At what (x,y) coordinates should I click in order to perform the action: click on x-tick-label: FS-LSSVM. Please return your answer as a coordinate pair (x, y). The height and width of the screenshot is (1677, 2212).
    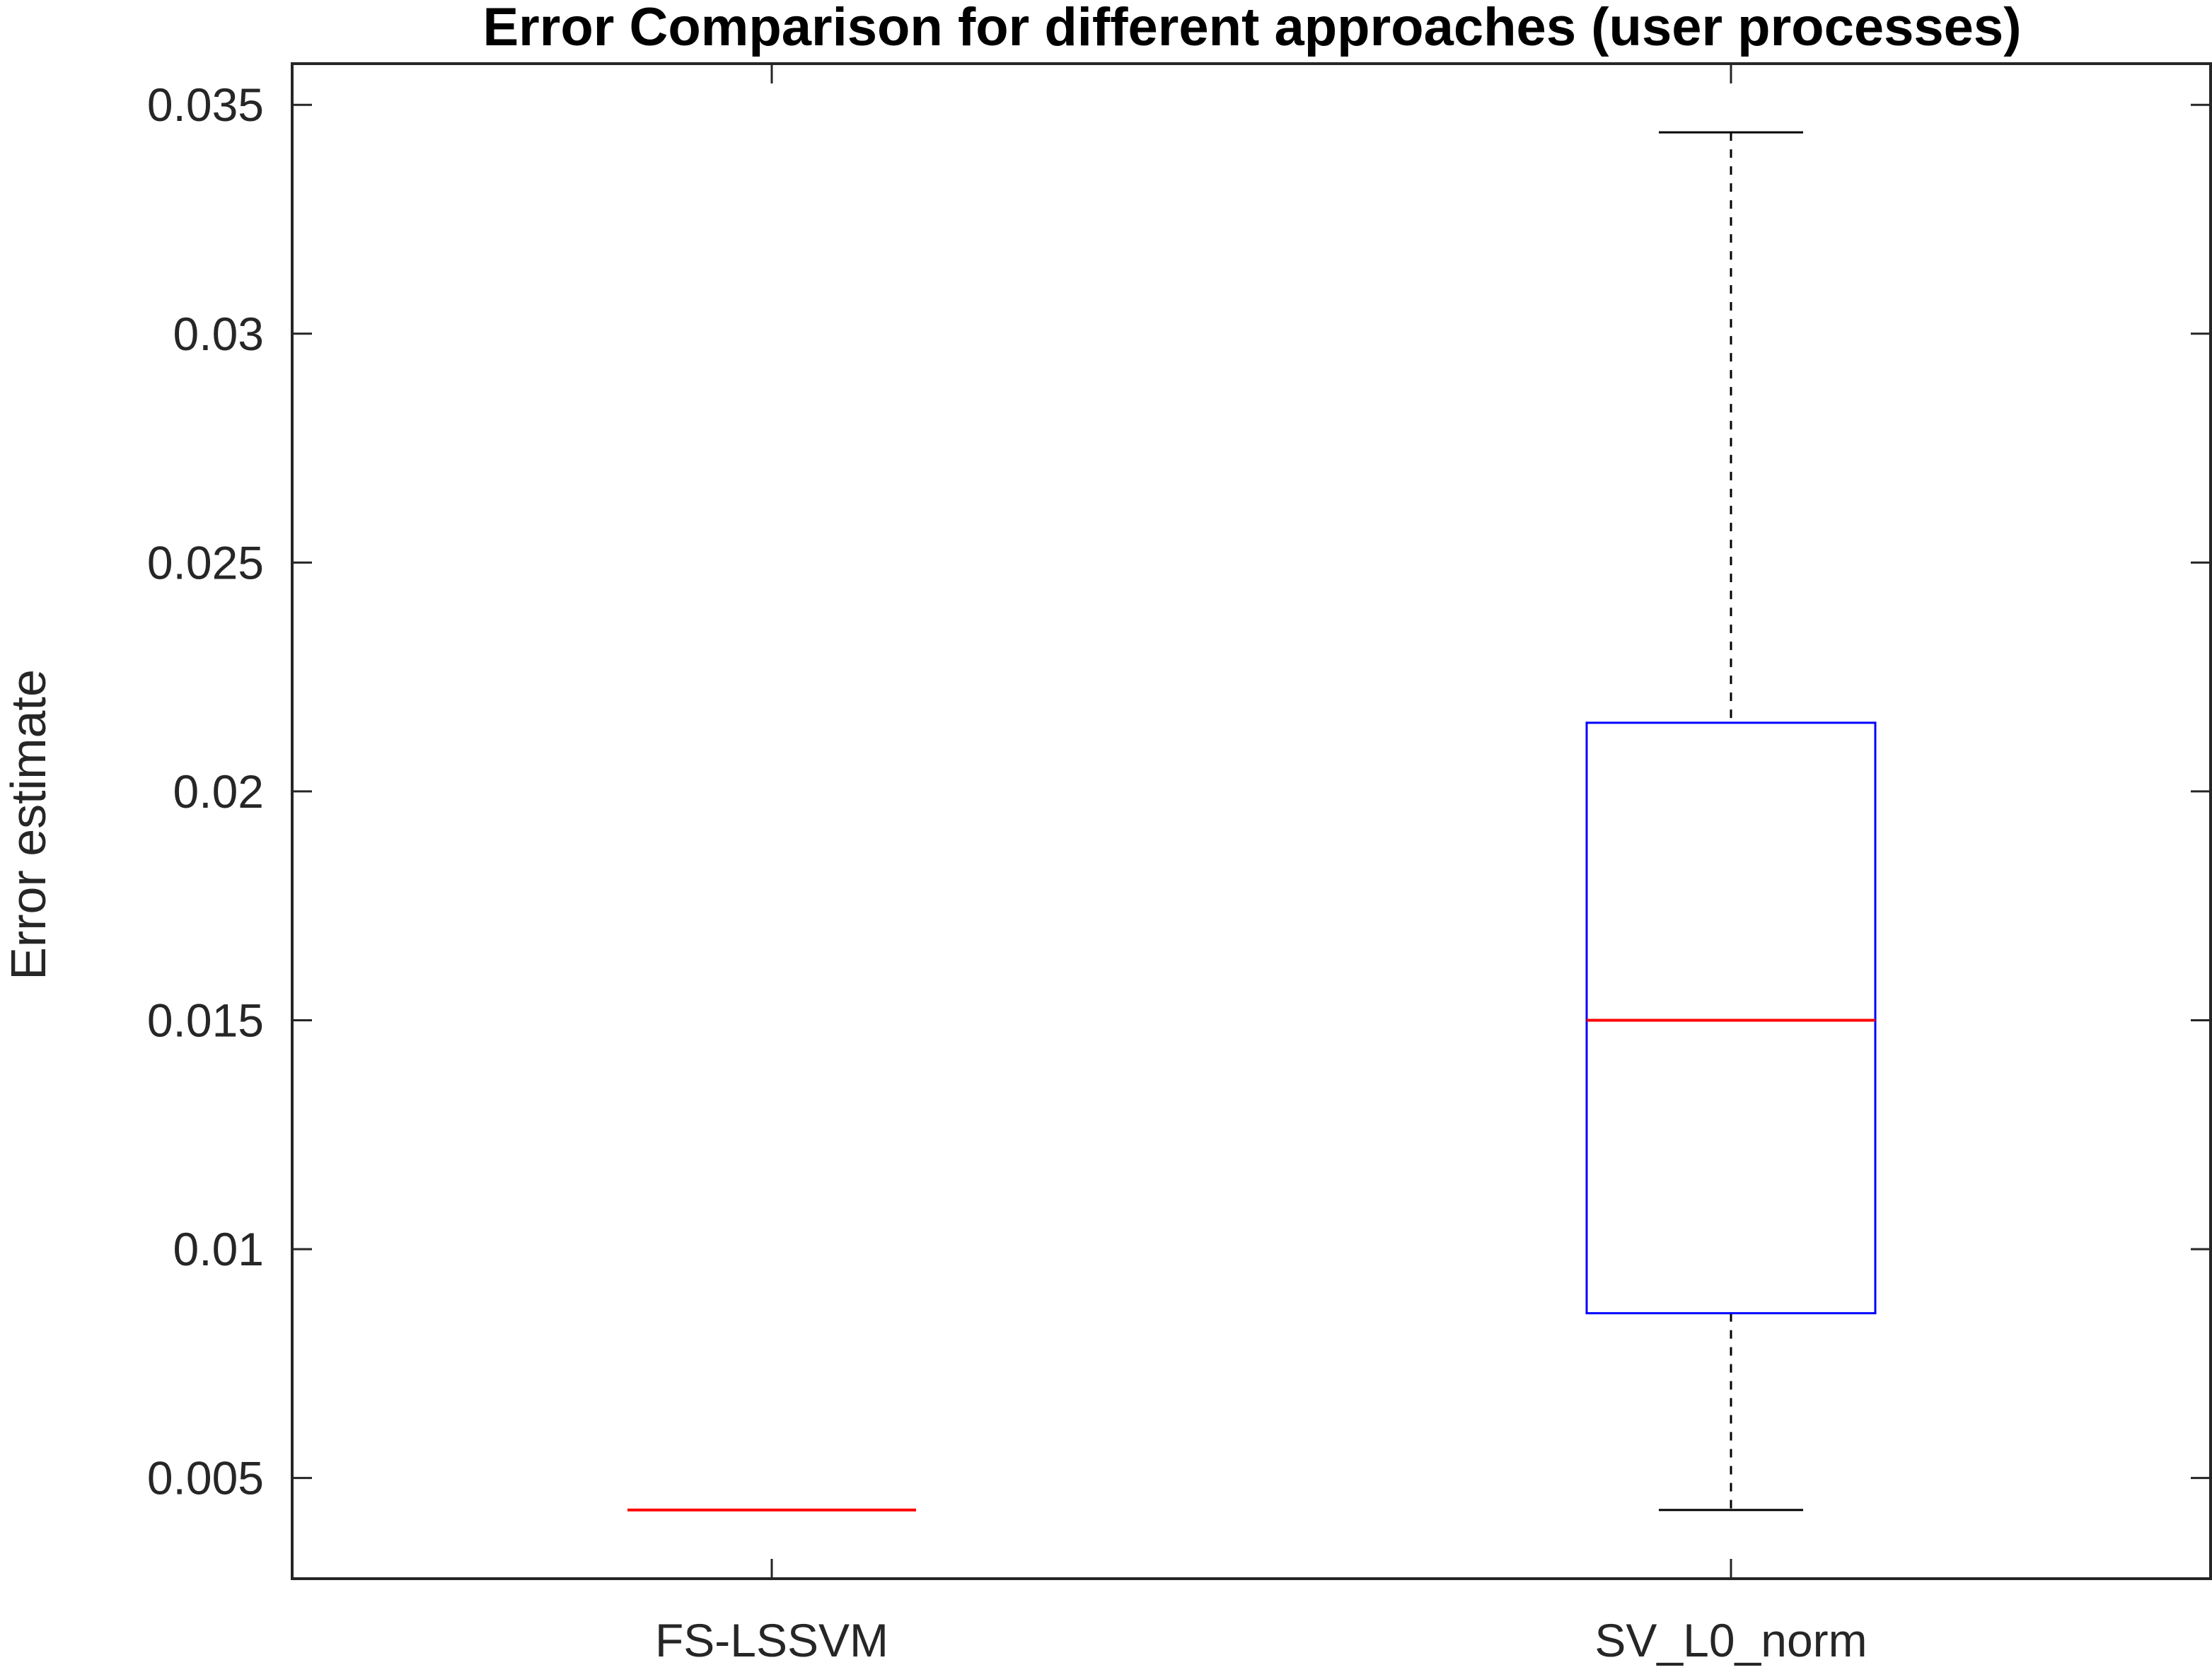
    Looking at the image, I should click on (771, 1640).